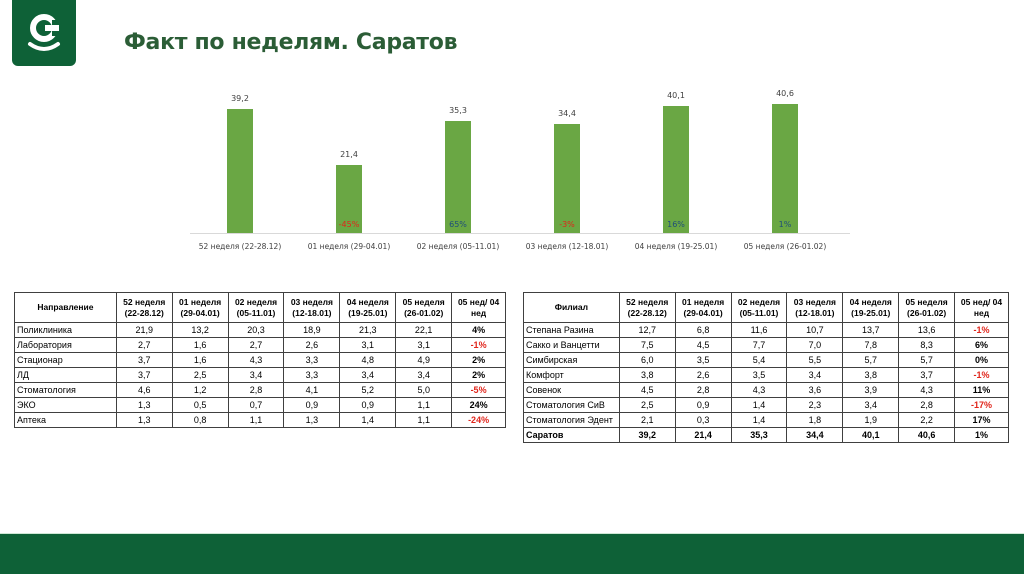 Image resolution: width=1024 pixels, height=574 pixels. I want to click on company-logo, so click(44, 33).